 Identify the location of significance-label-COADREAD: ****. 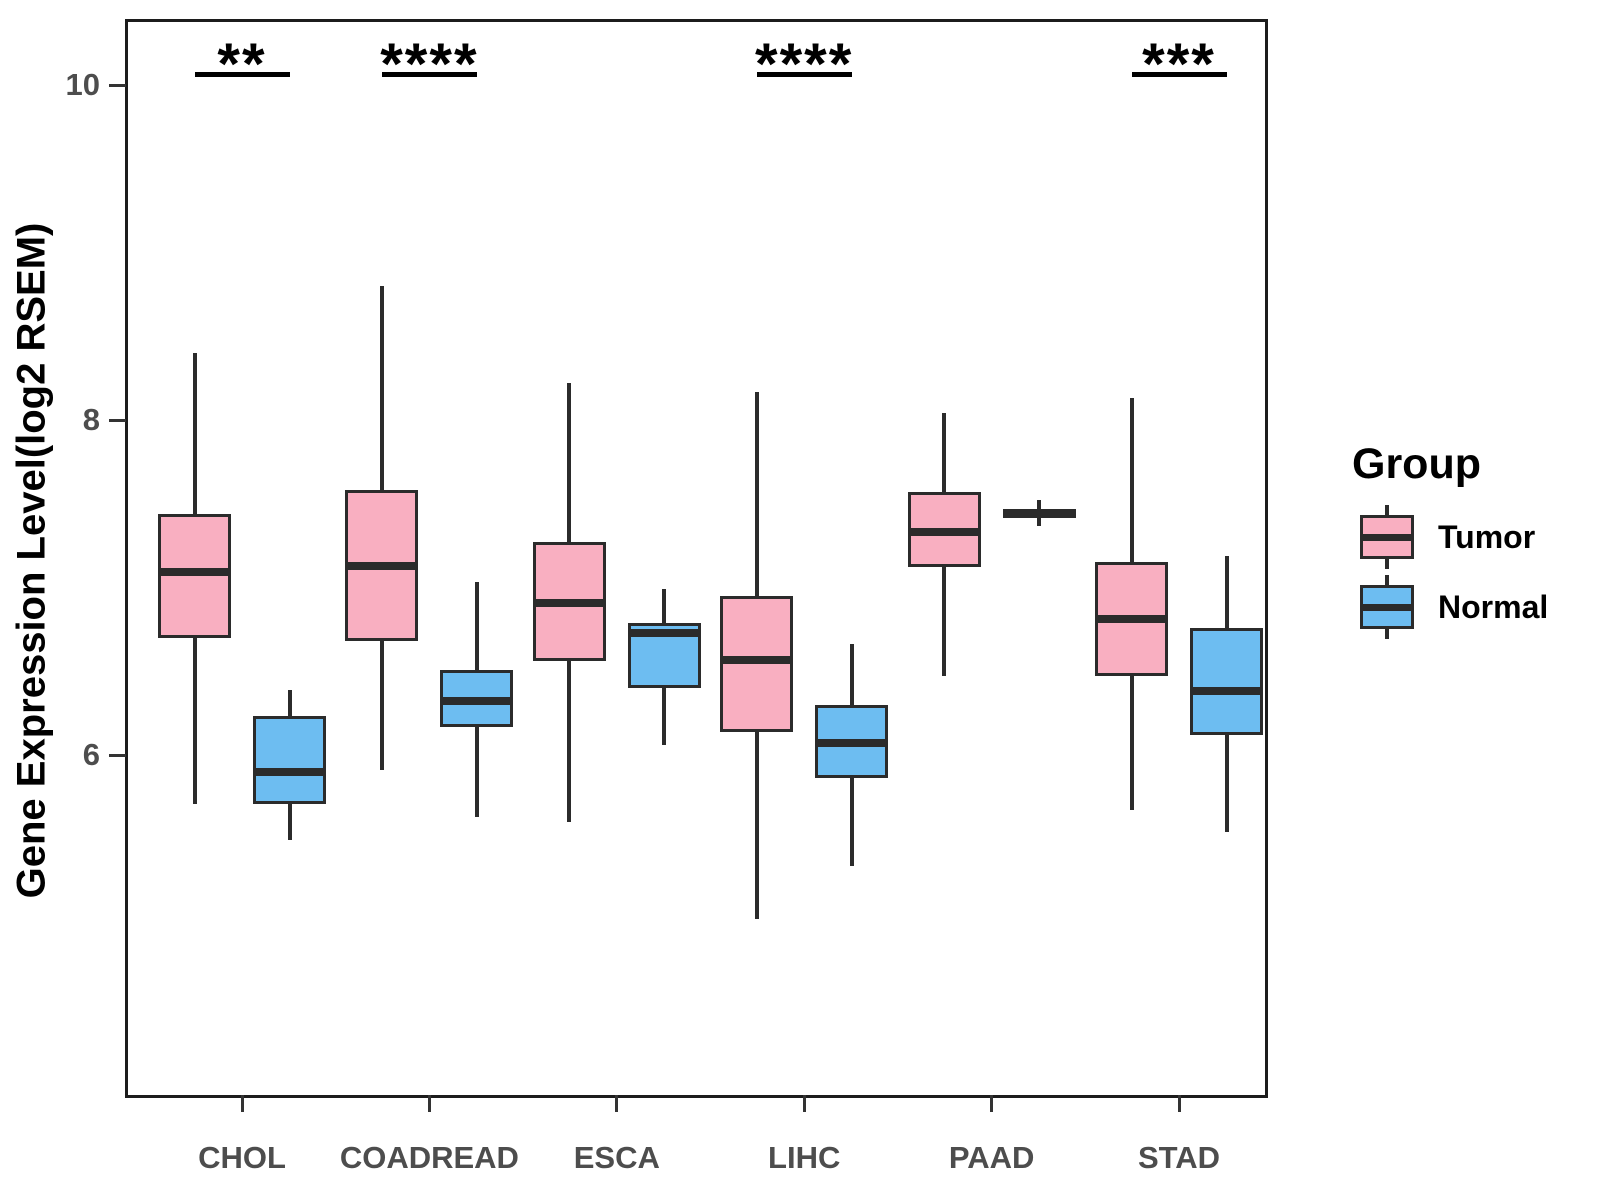
(429, 64).